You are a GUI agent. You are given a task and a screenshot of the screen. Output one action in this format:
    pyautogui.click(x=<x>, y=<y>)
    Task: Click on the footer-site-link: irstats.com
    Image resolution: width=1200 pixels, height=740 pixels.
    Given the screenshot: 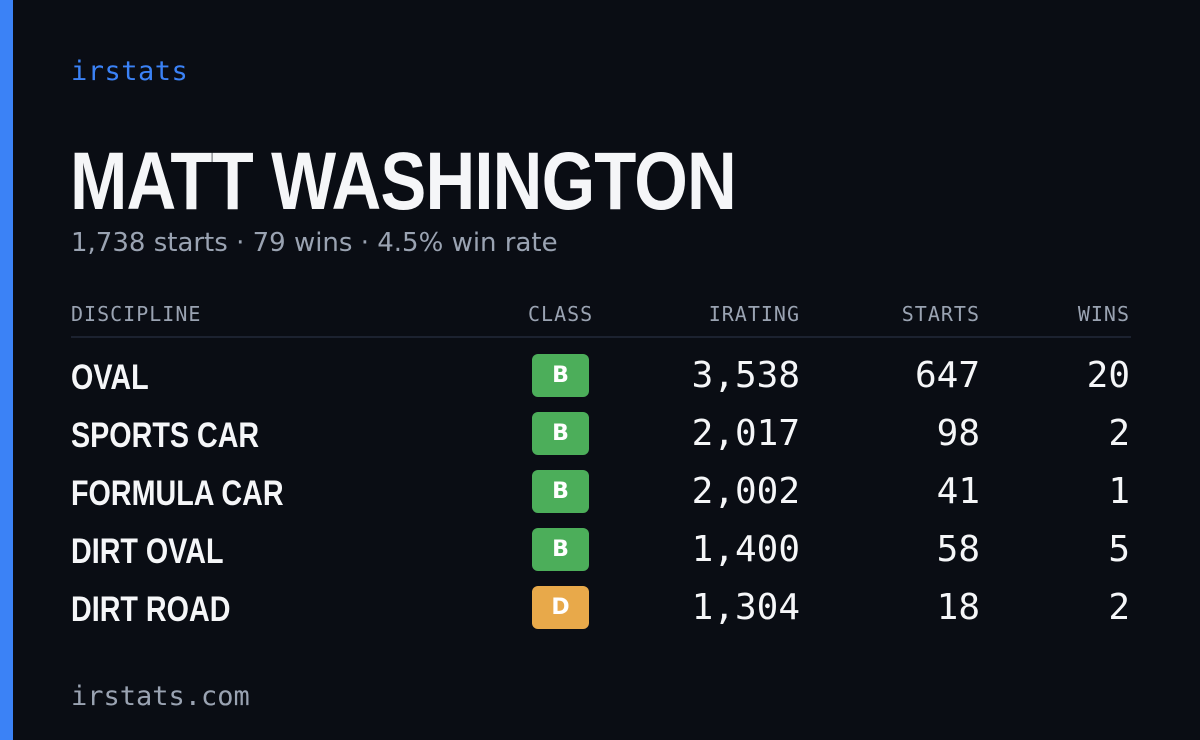 What is the action you would take?
    pyautogui.click(x=160, y=696)
    